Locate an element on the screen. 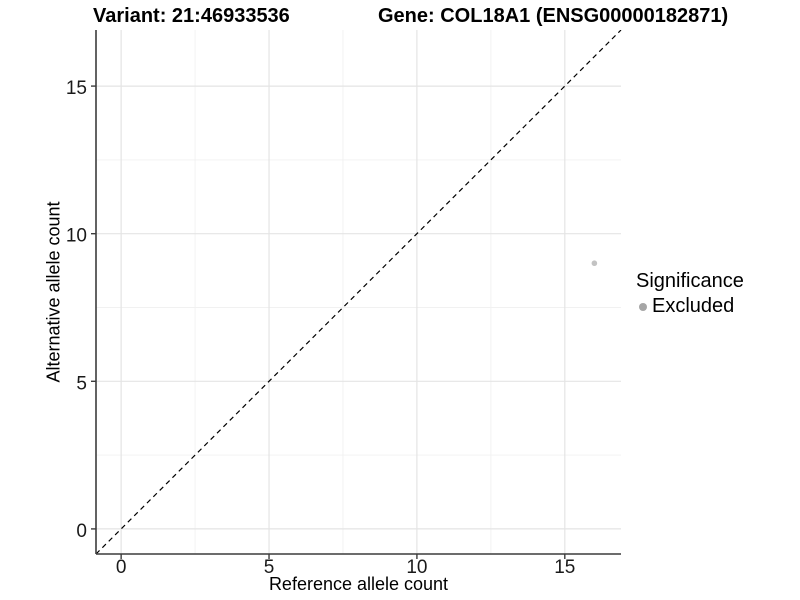  legend: Significance Excluded is located at coordinates (690, 294).